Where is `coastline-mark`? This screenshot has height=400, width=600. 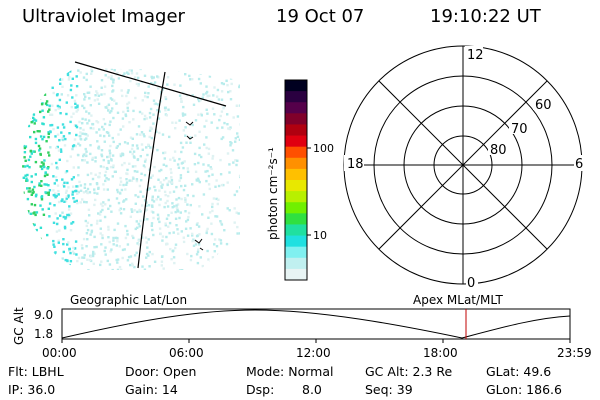
coastline-mark is located at coordinates (190, 137).